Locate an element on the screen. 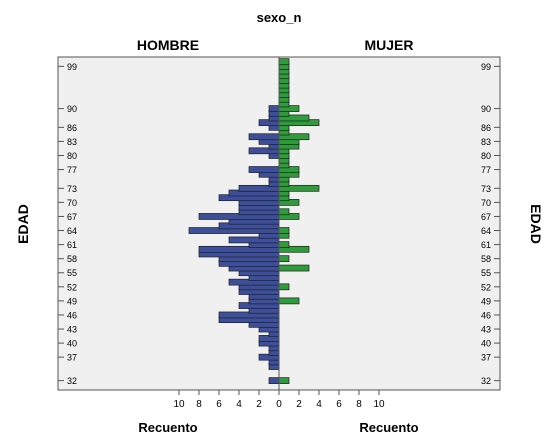  y-tick-label-left-83: 83 is located at coordinates (72, 142).